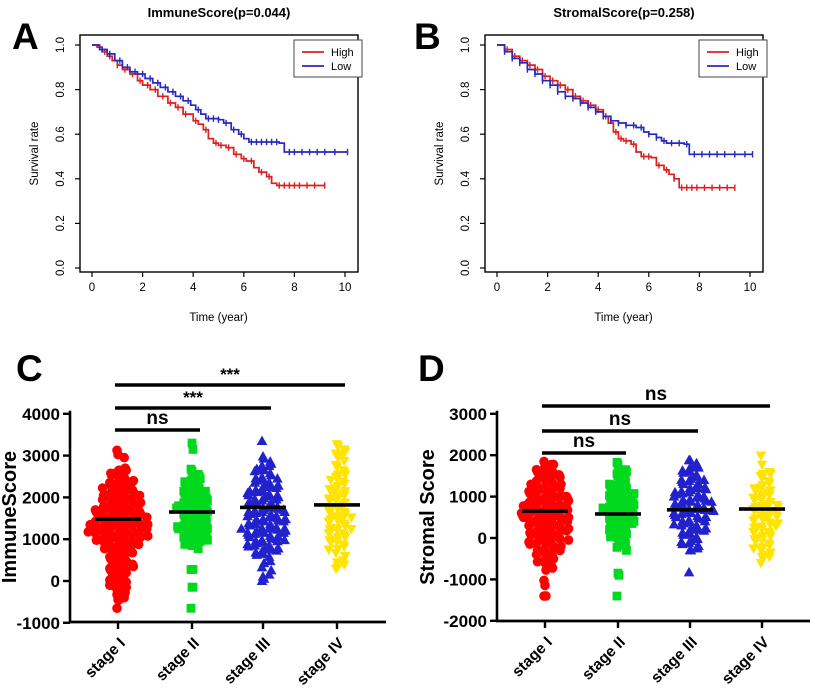 Image resolution: width=815 pixels, height=688 pixels. What do you see at coordinates (465, 579) in the screenshot?
I see `y-tick-label: -1000` at bounding box center [465, 579].